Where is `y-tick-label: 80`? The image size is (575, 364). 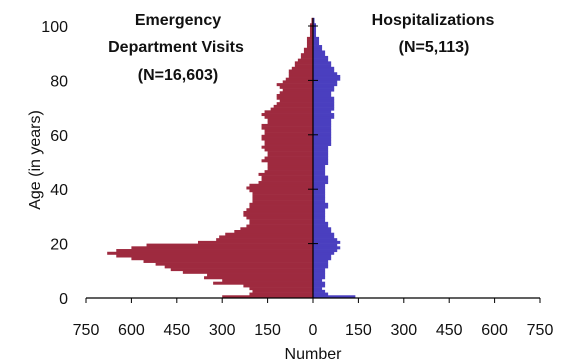 y-tick-label: 80 is located at coordinates (59, 81).